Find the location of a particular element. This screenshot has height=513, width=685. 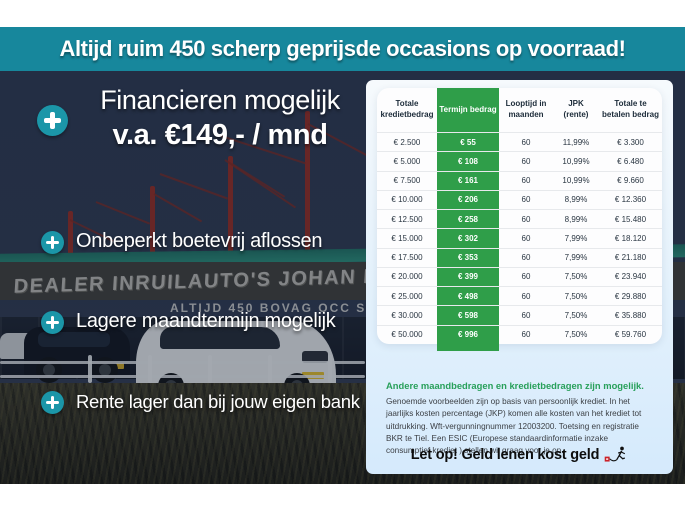

table-cell: € 50.000 is located at coordinates (407, 335).